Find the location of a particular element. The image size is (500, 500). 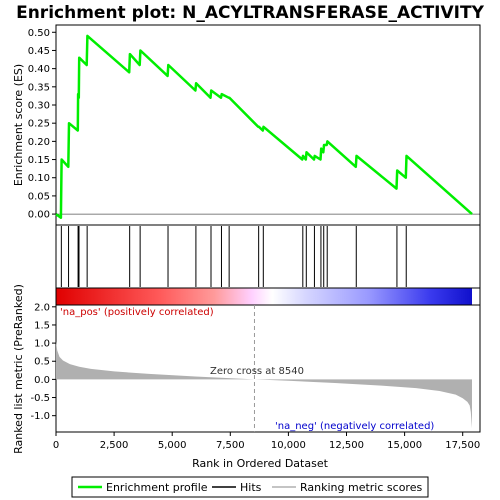

rank-color-bar is located at coordinates (264, 296).